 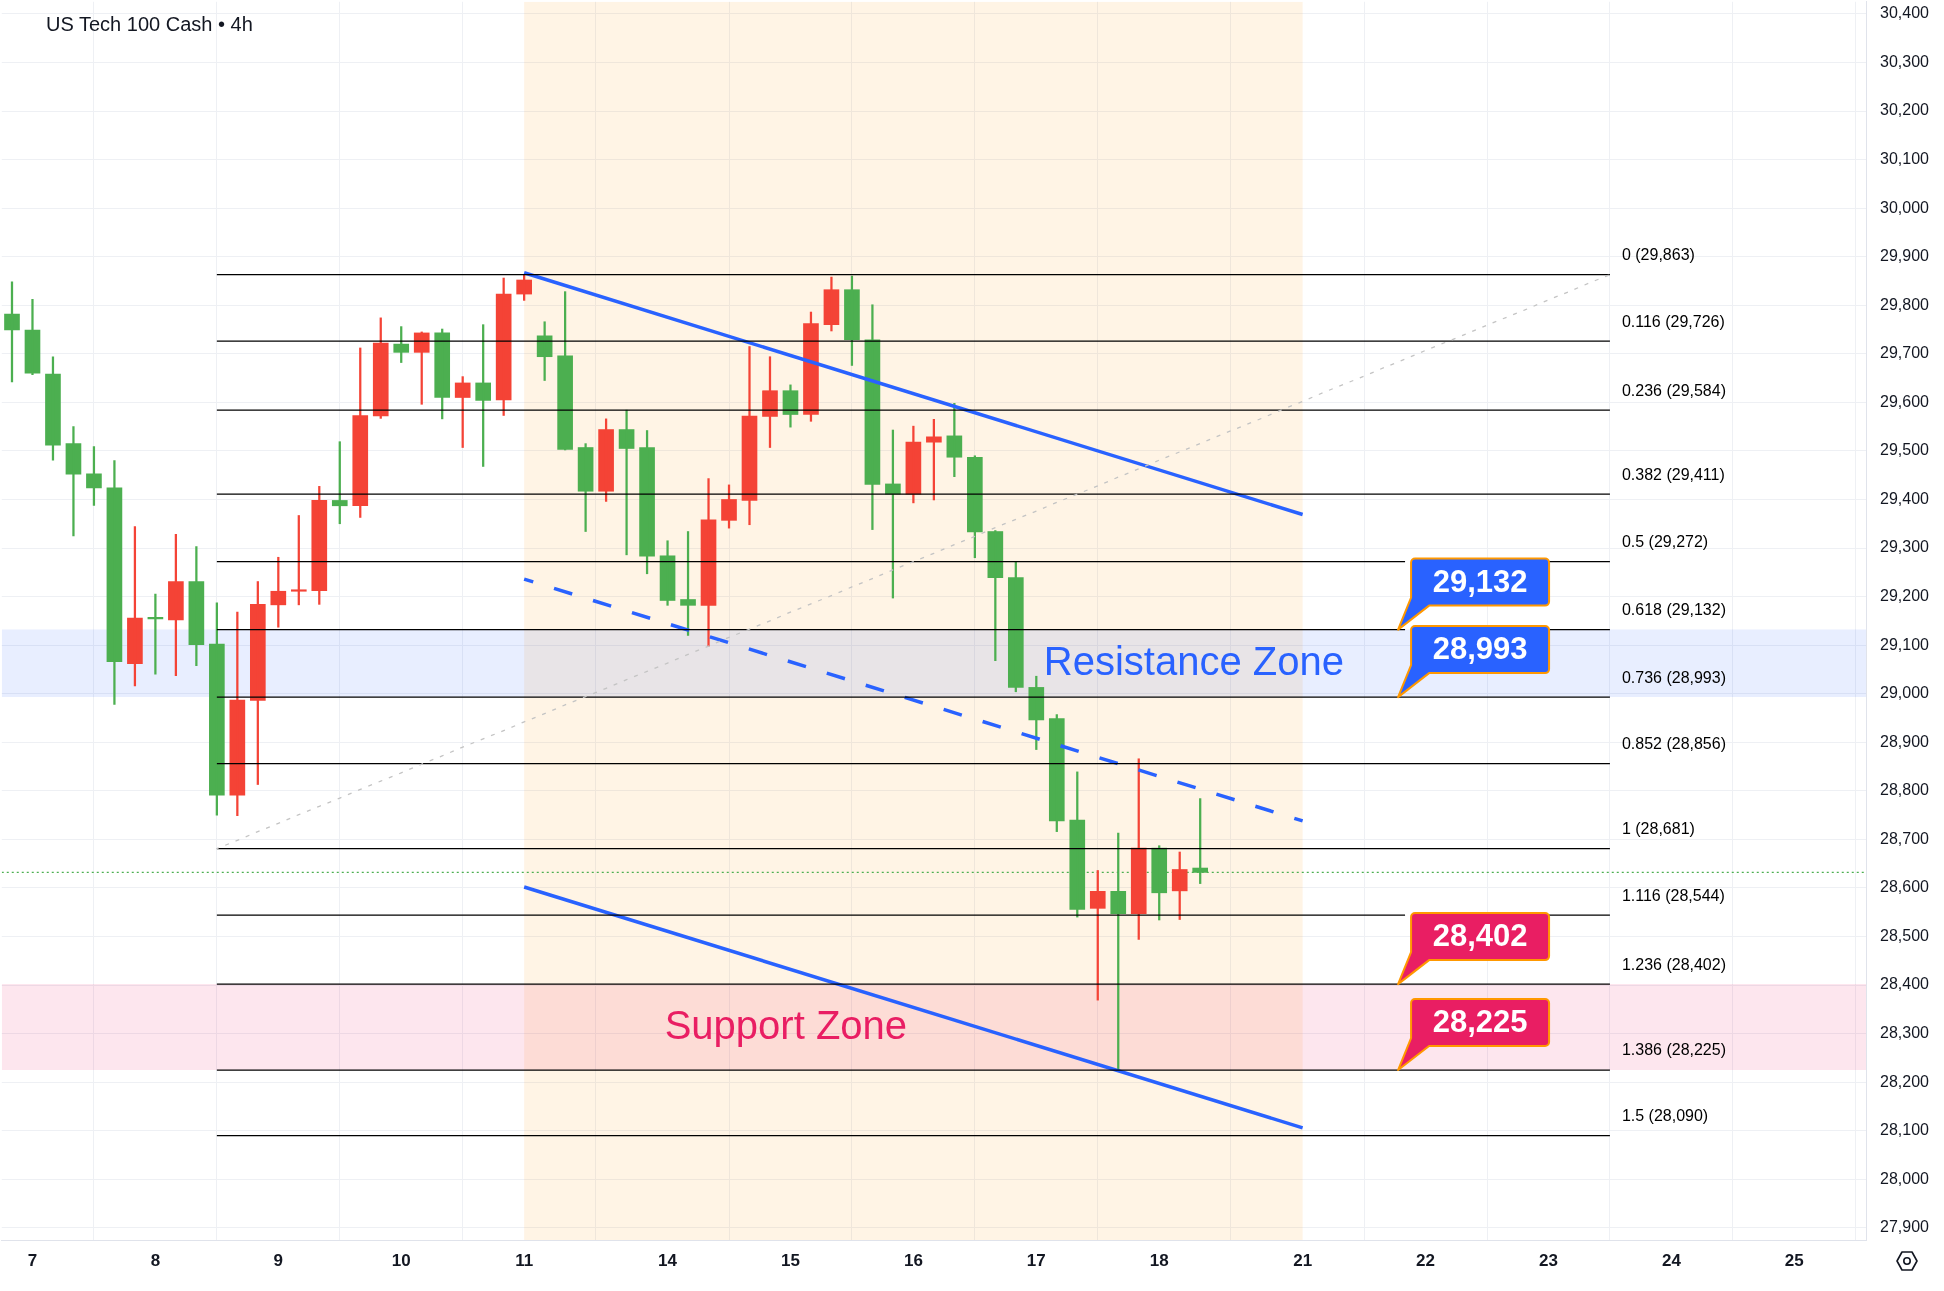 I want to click on candlestick, so click(x=94, y=476).